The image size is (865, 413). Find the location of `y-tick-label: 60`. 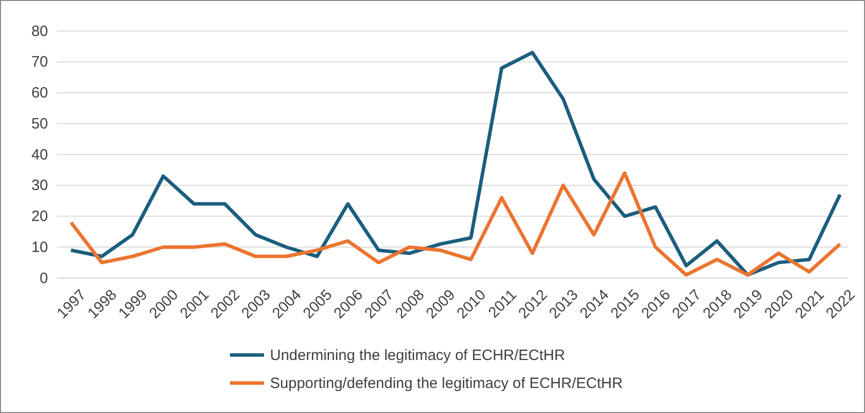

y-tick-label: 60 is located at coordinates (39, 93).